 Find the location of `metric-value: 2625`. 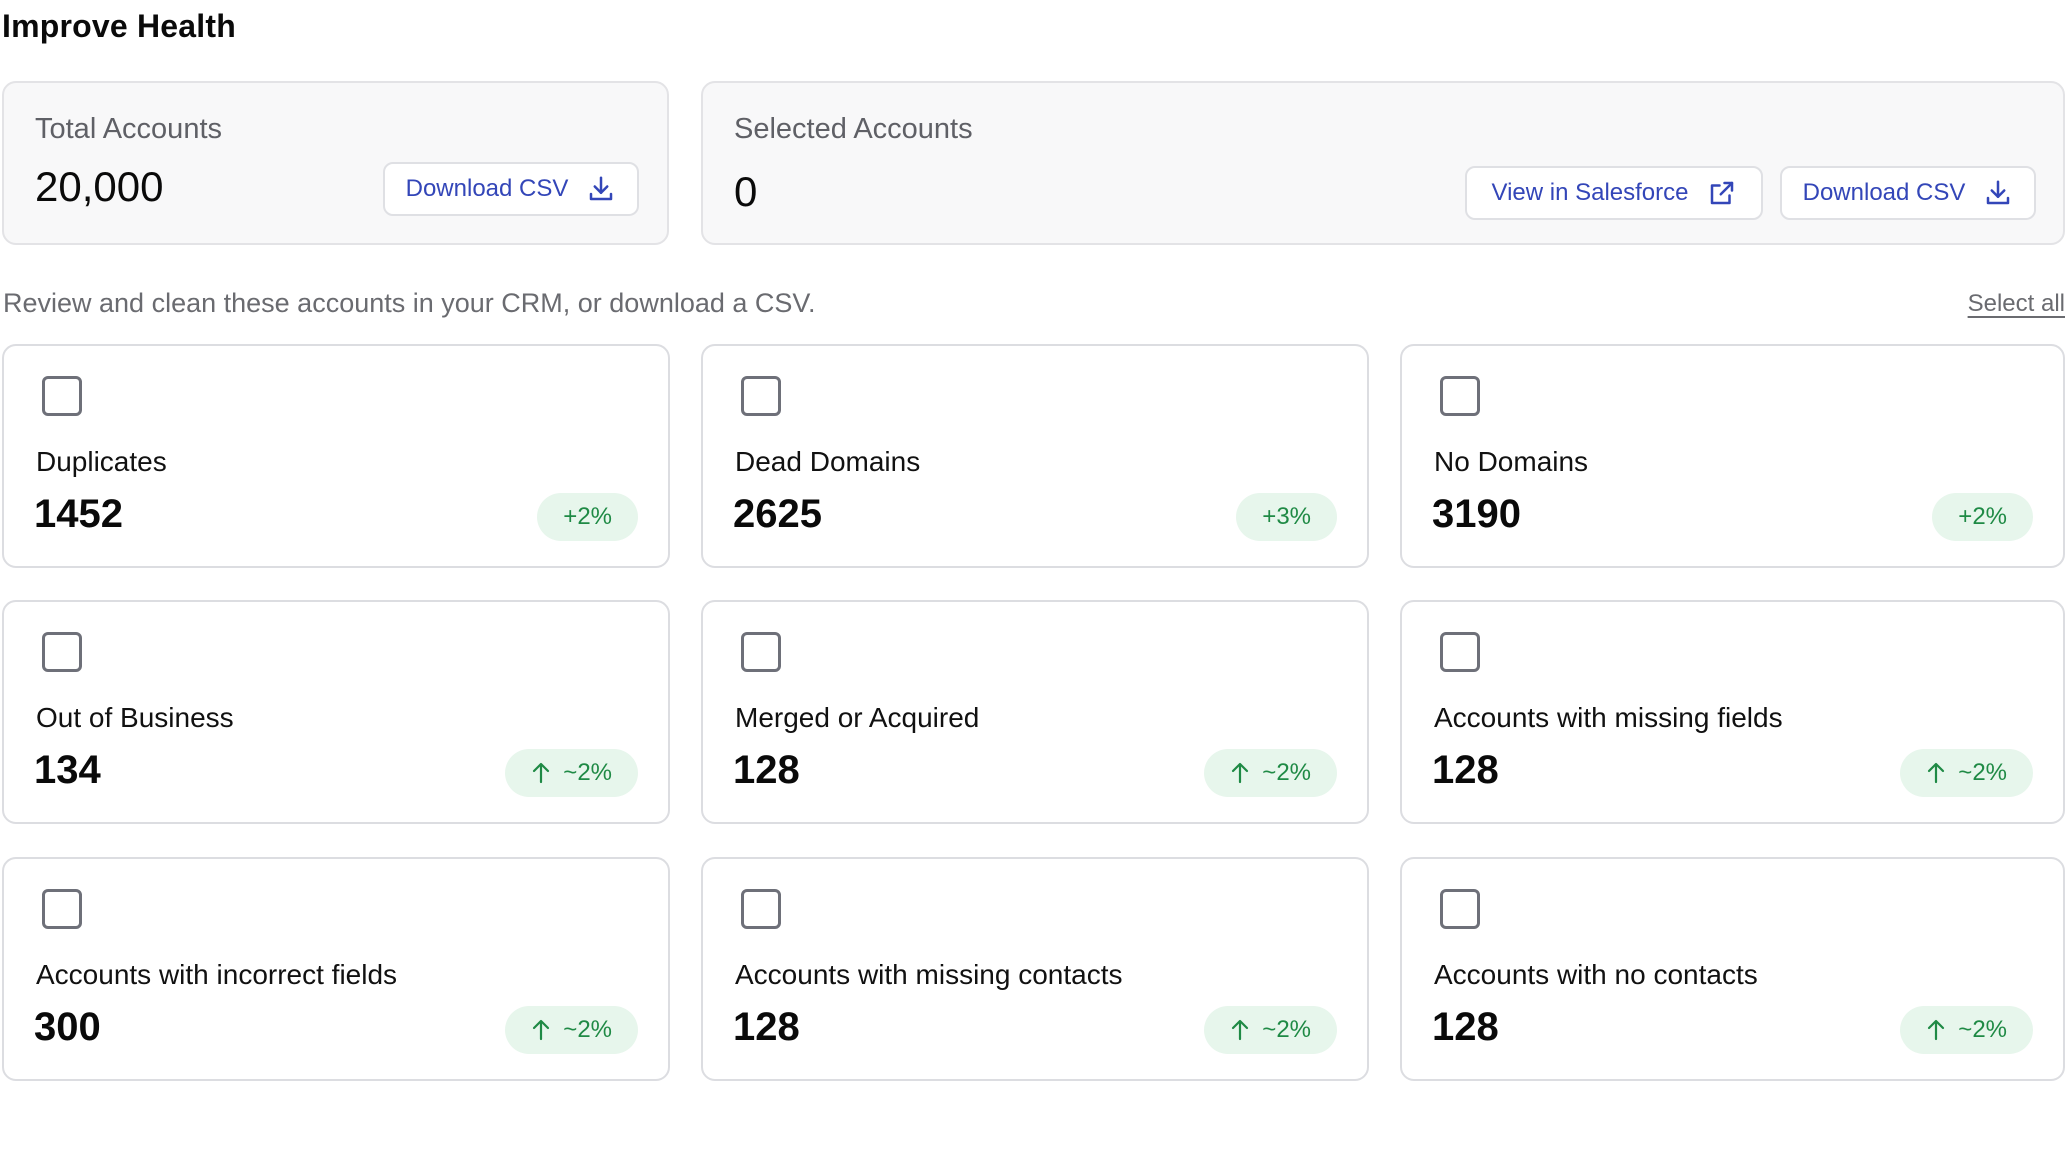

metric-value: 2625 is located at coordinates (777, 514).